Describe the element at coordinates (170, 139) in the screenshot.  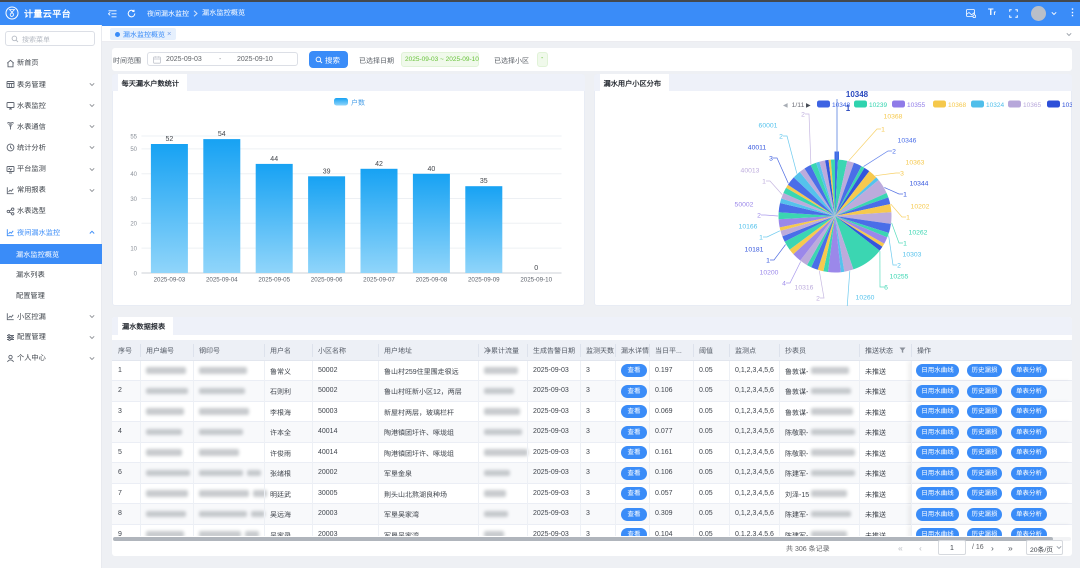
I see `svg-text: 52` at that location.